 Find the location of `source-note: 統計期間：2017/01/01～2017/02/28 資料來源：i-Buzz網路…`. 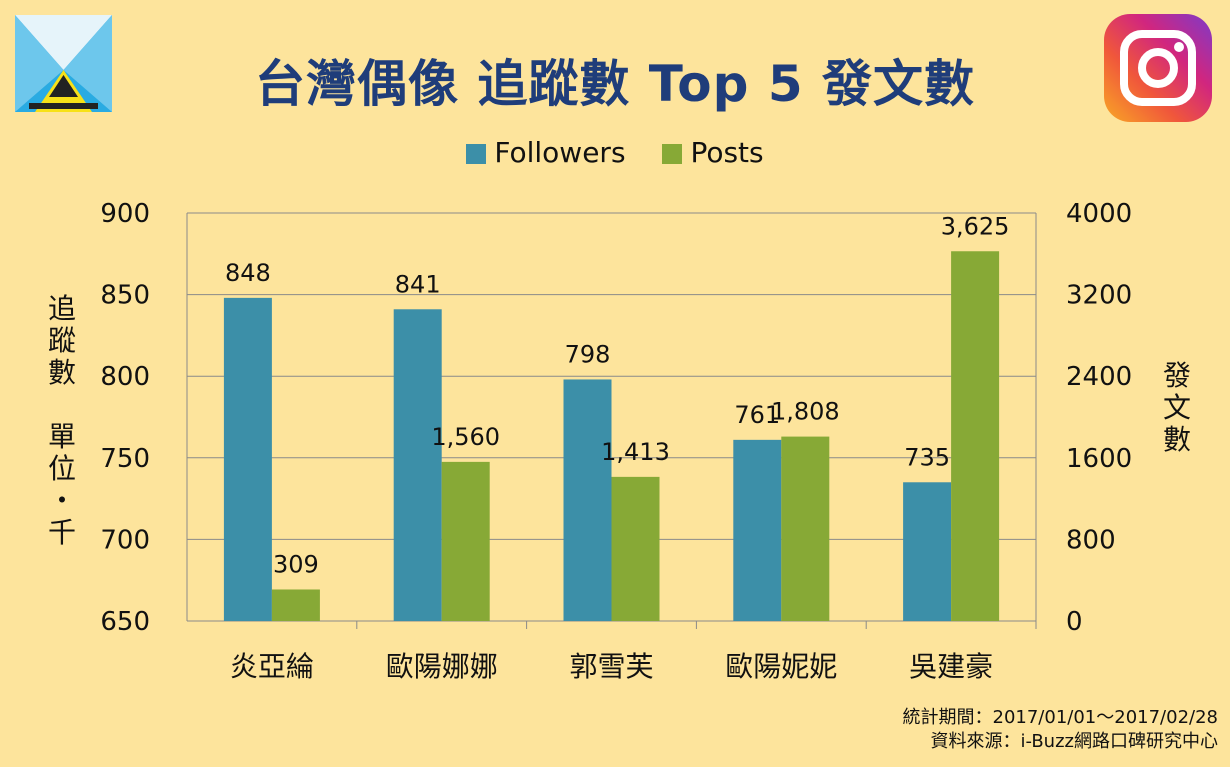

source-note: 統計期間：2017/01/01～2017/02/28 資料來源：i-Buzz網路… is located at coordinates (1061, 730).